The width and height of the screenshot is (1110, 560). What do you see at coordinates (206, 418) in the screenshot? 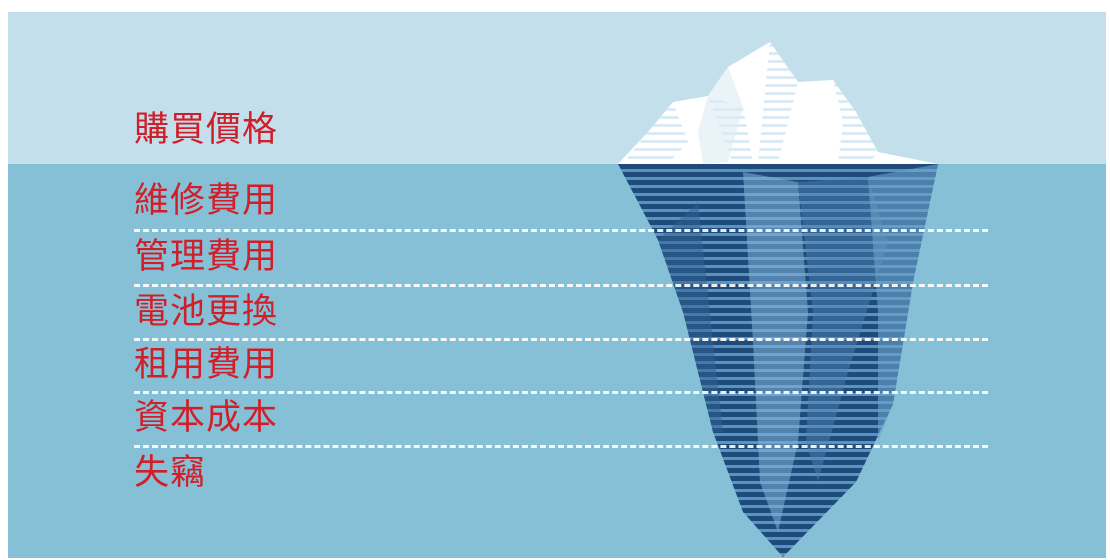
I see `label-capital-cost: 資本成本` at bounding box center [206, 418].